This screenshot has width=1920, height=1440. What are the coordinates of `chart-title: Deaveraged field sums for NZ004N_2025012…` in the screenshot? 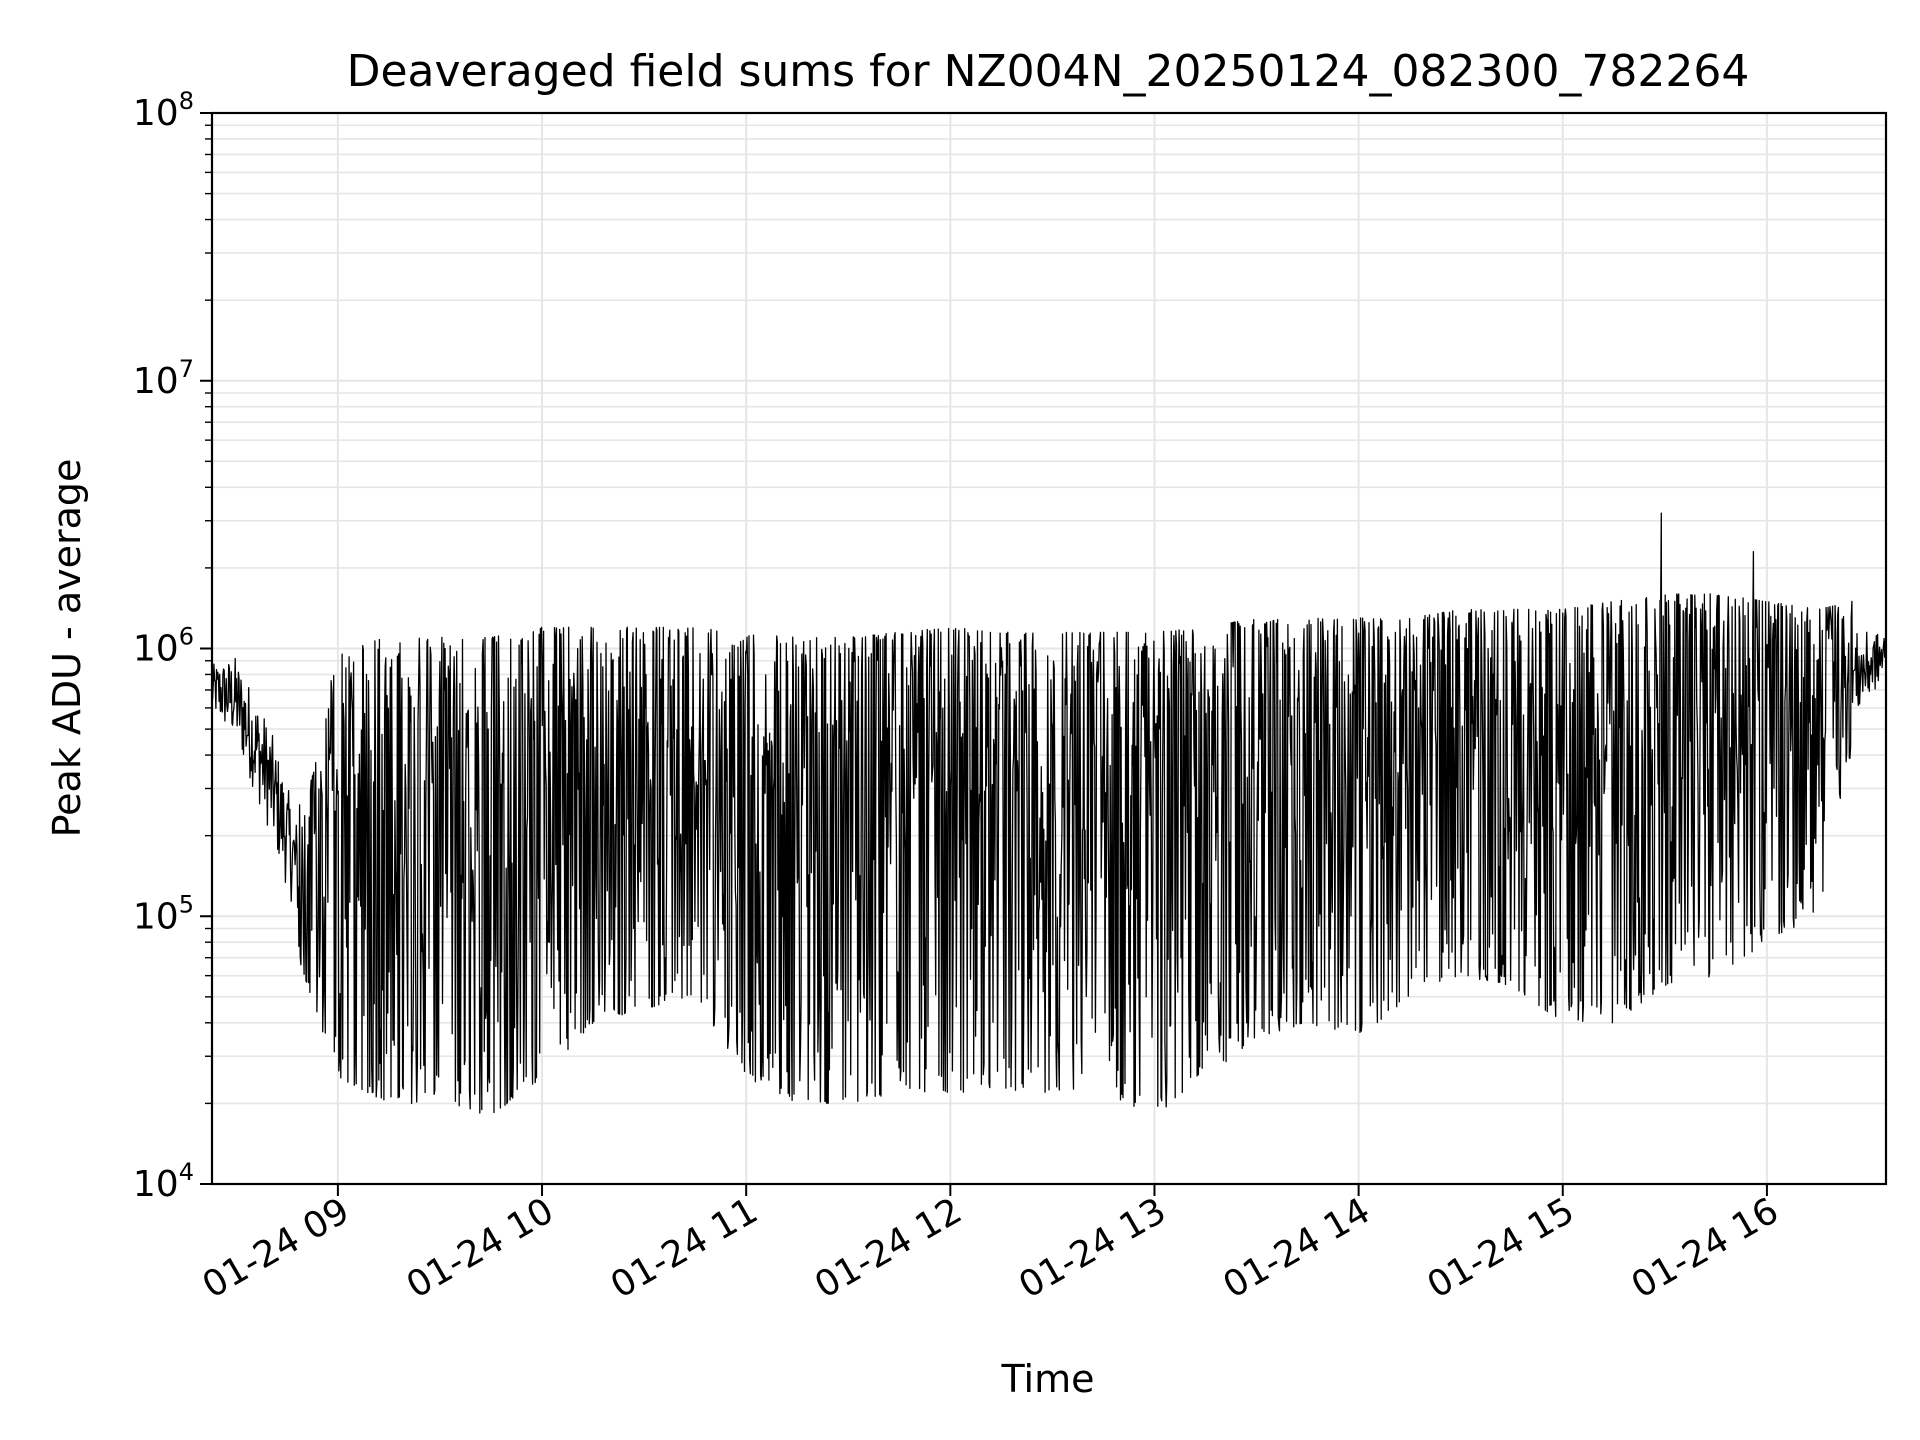 It's located at (1048, 71).